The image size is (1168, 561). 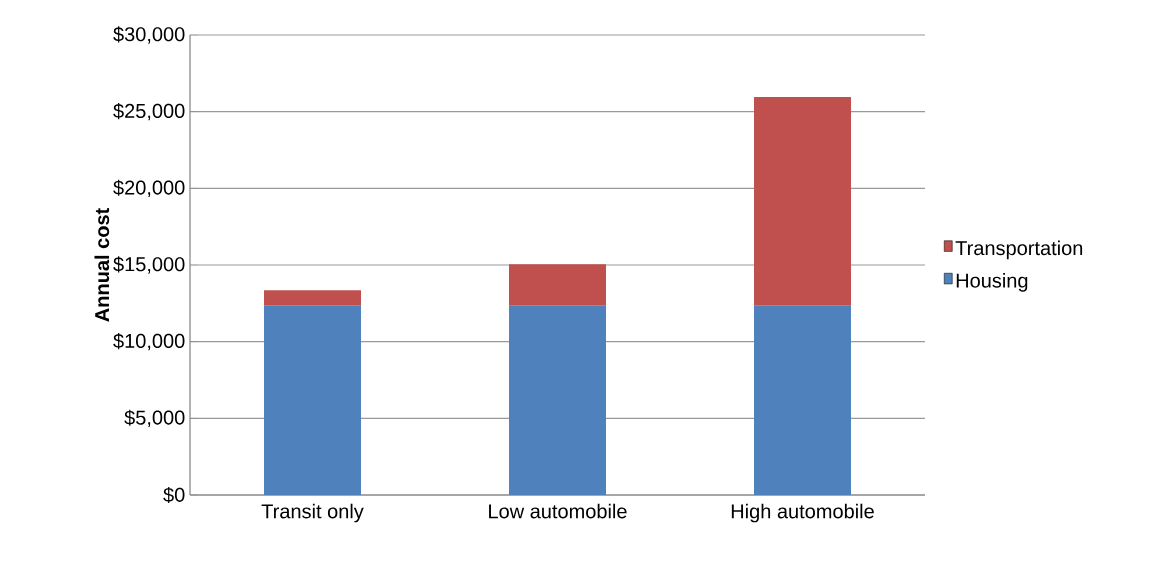 I want to click on y-tick-label: $5,000, so click(x=154, y=418).